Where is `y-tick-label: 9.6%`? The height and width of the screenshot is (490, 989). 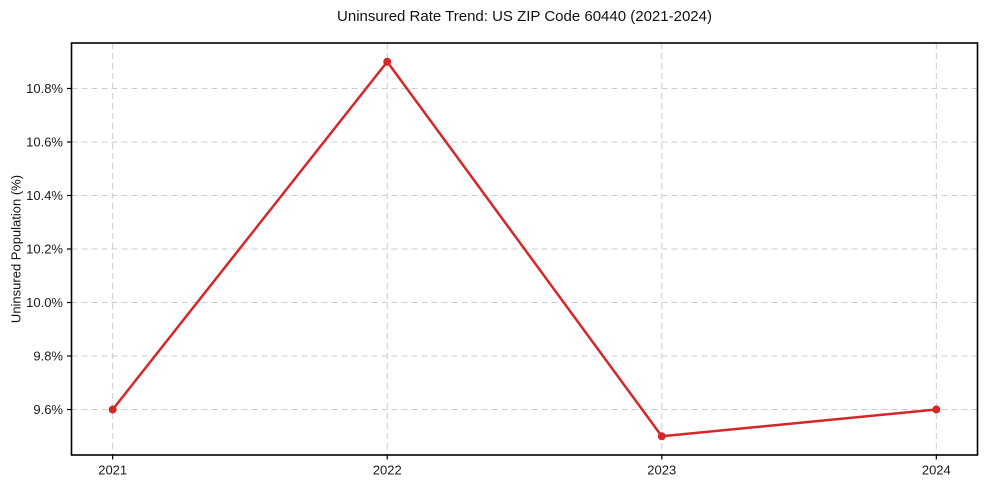 y-tick-label: 9.6% is located at coordinates (48, 409).